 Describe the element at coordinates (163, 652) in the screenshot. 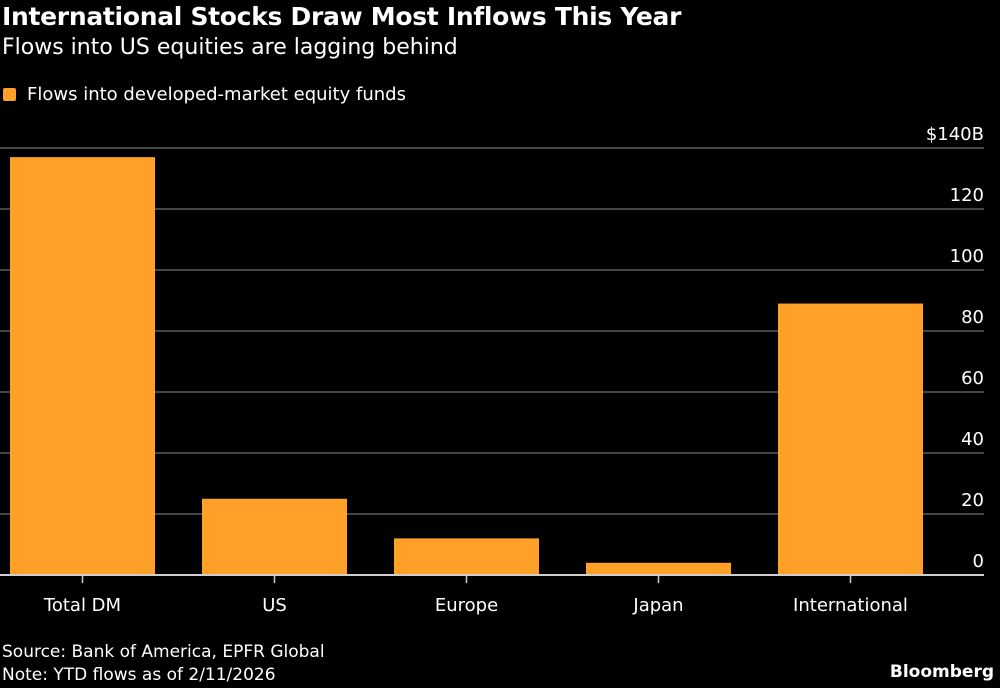

I see `source-note: Source: Bank of America, EPFR Global` at that location.